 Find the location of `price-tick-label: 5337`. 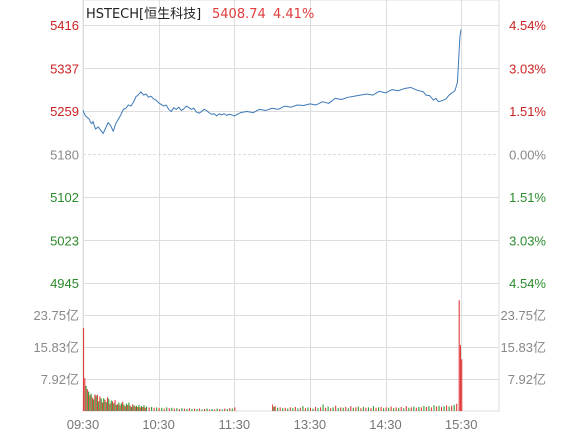

price-tick-label: 5337 is located at coordinates (64, 68).